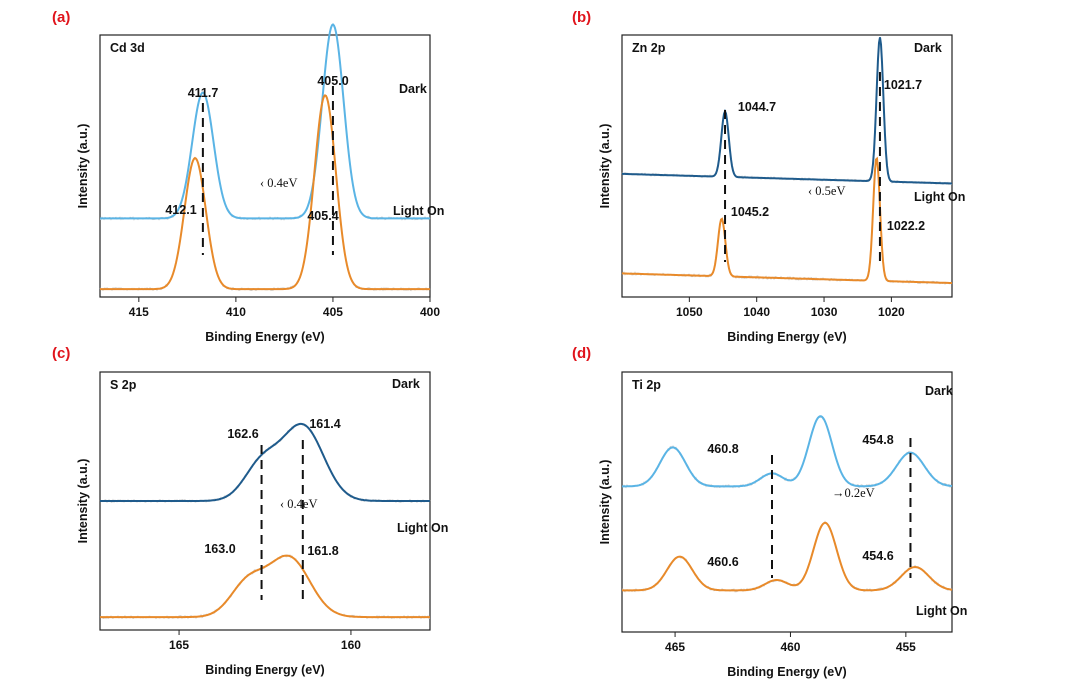 The width and height of the screenshot is (1070, 692). Describe the element at coordinates (242, 434) in the screenshot. I see `peak-label: 162.6` at that location.